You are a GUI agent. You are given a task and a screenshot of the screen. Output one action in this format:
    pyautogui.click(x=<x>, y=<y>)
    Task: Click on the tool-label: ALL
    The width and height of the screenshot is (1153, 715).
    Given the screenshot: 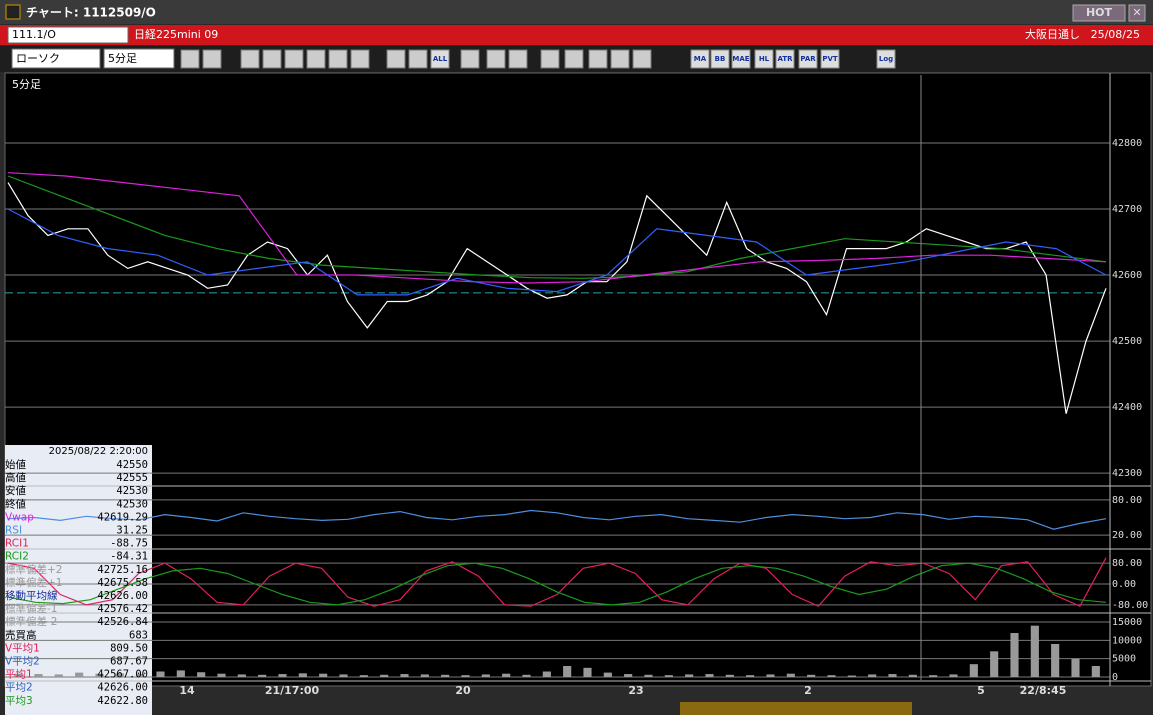 What is the action you would take?
    pyautogui.click(x=440, y=59)
    